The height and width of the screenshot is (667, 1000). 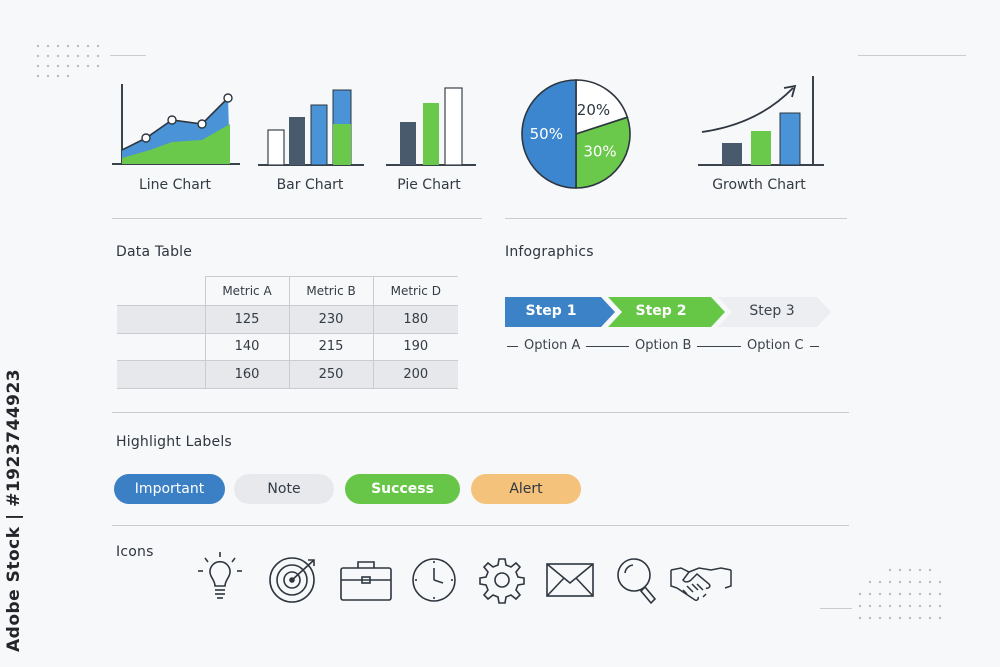 I want to click on decor-line-top-right, so click(x=912, y=55).